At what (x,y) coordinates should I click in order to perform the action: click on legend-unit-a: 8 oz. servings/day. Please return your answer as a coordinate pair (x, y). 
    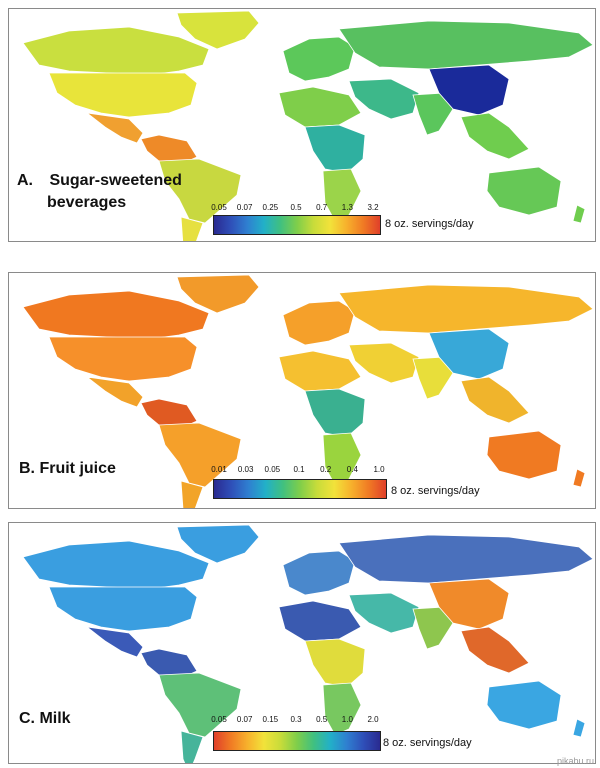
    Looking at the image, I should click on (429, 224).